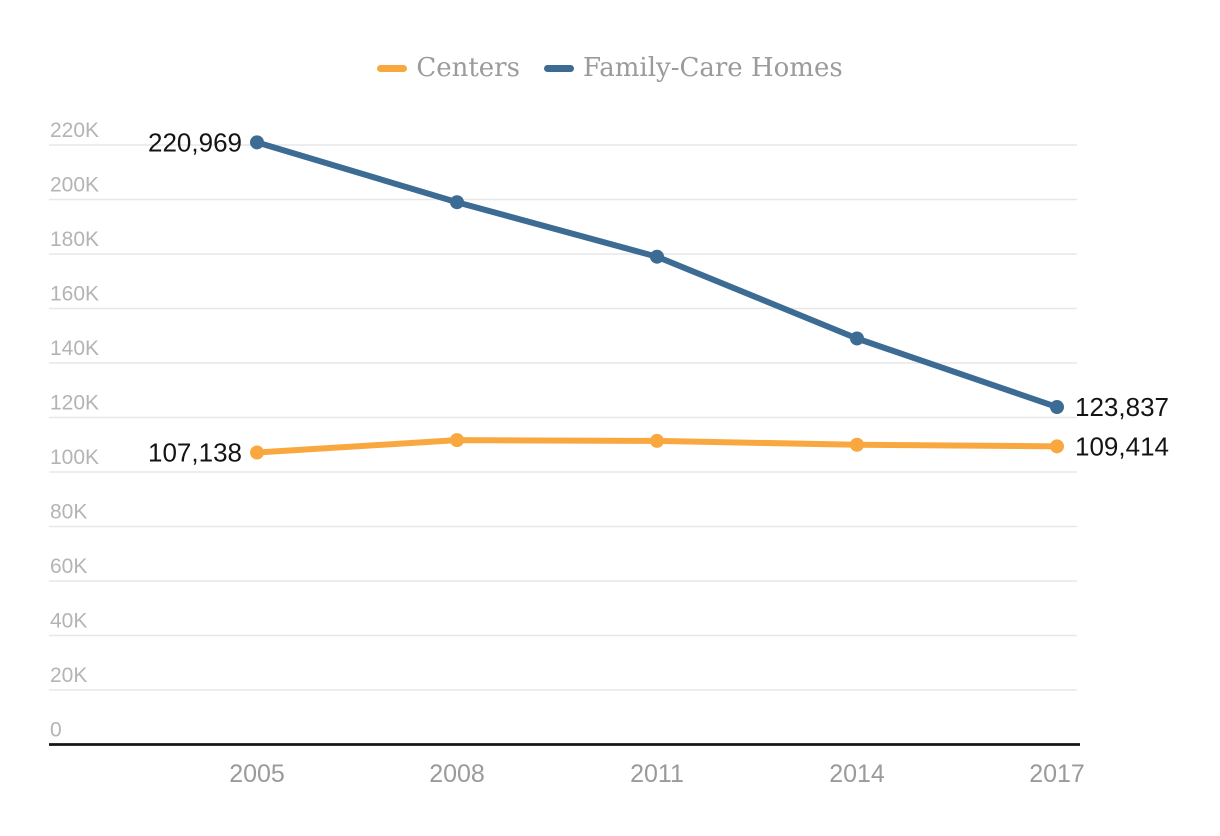 Image resolution: width=1220 pixels, height=836 pixels. Describe the element at coordinates (857, 444) in the screenshot. I see `data-point-centers-2014` at that location.